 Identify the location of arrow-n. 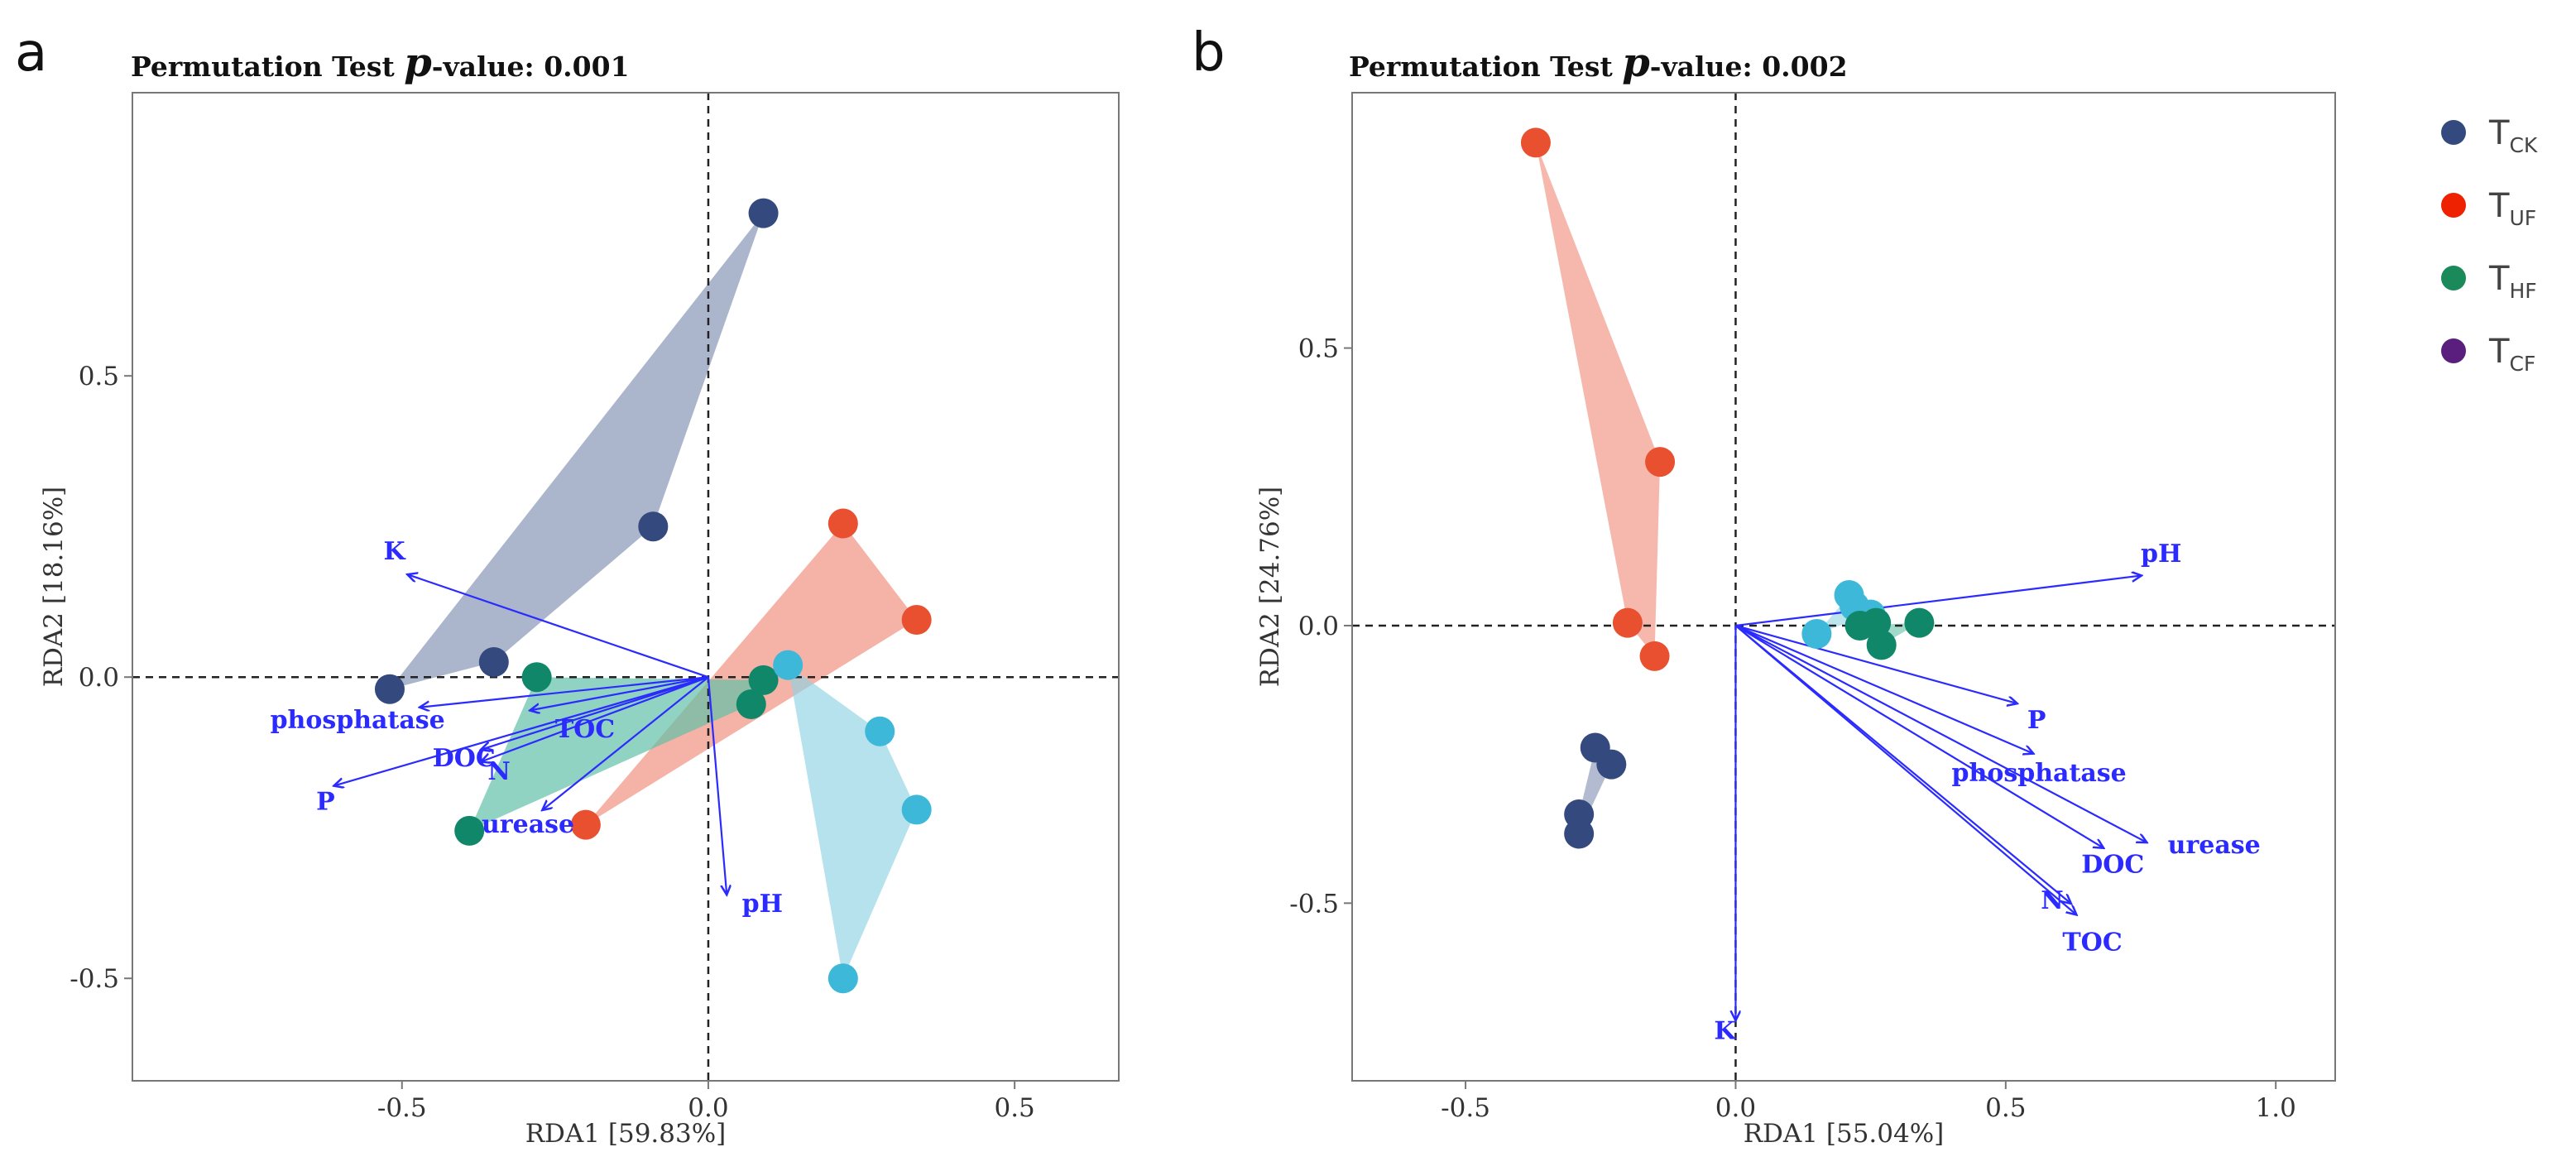
(595, 718).